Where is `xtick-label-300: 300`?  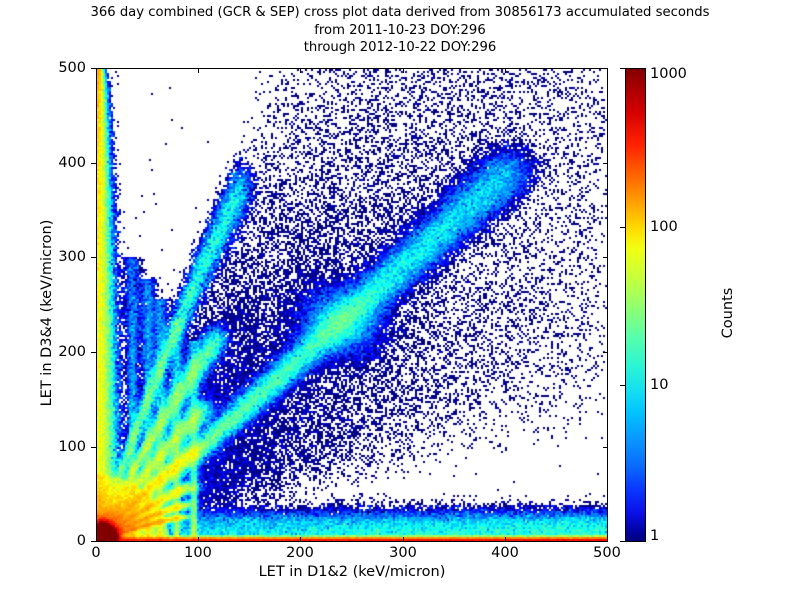
xtick-label-300: 300 is located at coordinates (403, 553).